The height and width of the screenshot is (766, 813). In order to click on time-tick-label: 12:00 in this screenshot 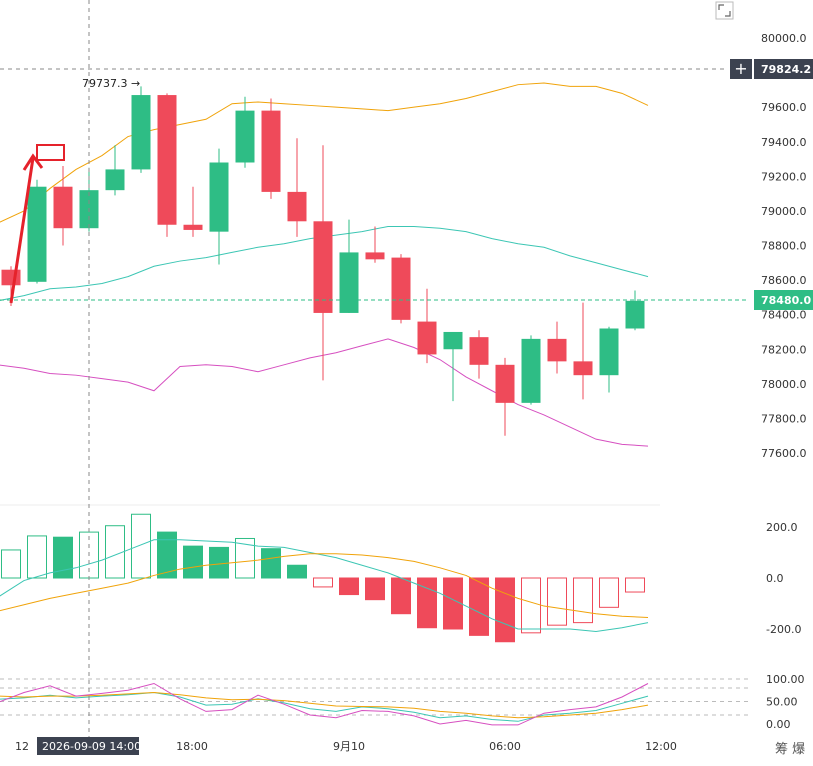, I will do `click(661, 746)`.